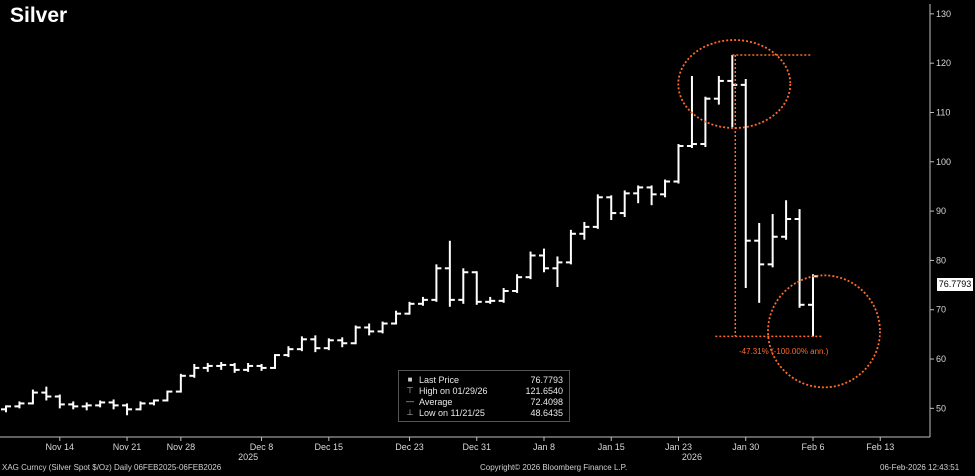 The image size is (975, 476). Describe the element at coordinates (943, 14) in the screenshot. I see `y-tick-label: 130` at that location.